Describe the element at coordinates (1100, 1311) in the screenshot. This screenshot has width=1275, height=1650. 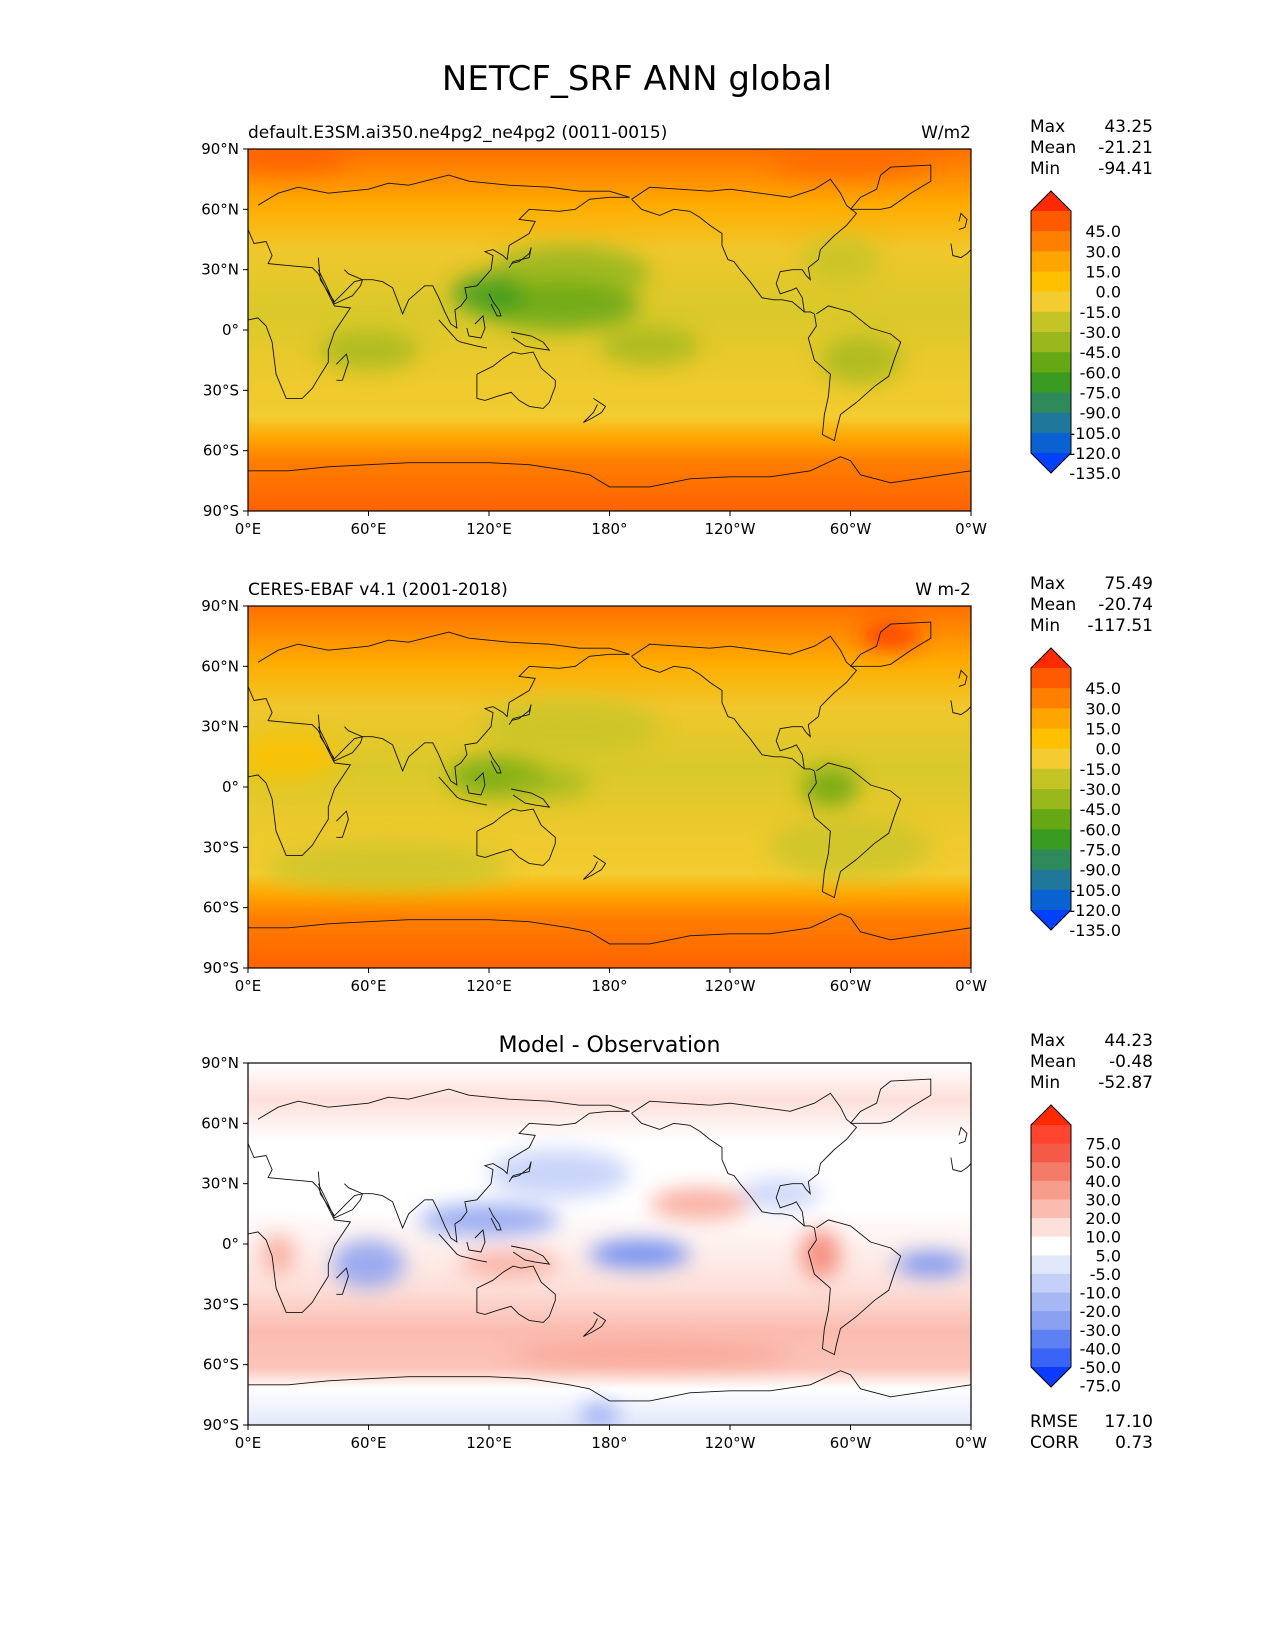
I see `colorbar-label: -20.0` at that location.